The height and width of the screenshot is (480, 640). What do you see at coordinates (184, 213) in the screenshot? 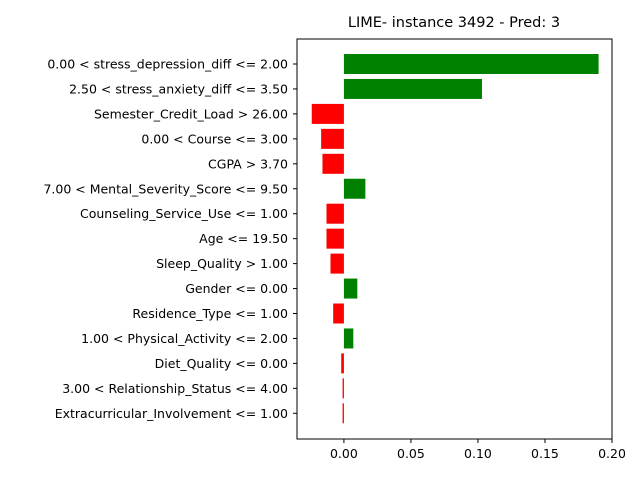
I see `y-tick-label-6: Counseling_Service_Use <= 1.00` at bounding box center [184, 213].